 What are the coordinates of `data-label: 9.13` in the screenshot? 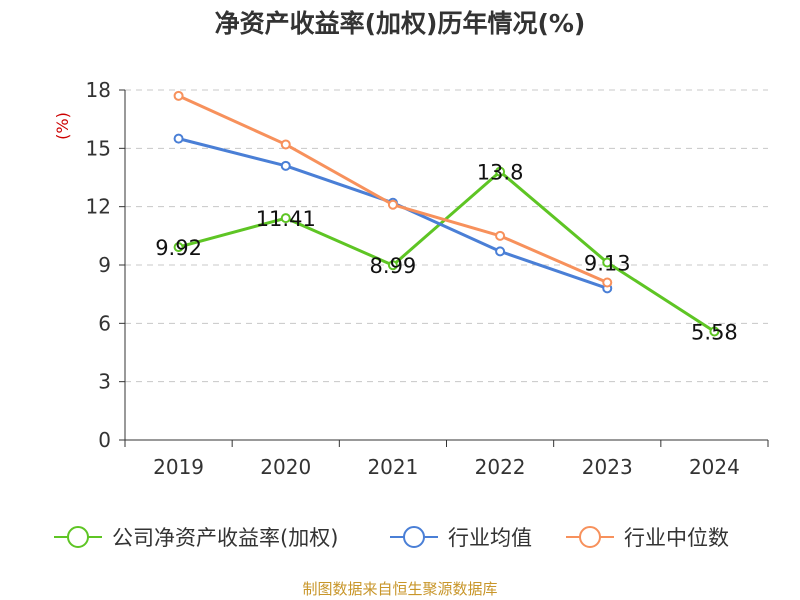 It's located at (607, 263).